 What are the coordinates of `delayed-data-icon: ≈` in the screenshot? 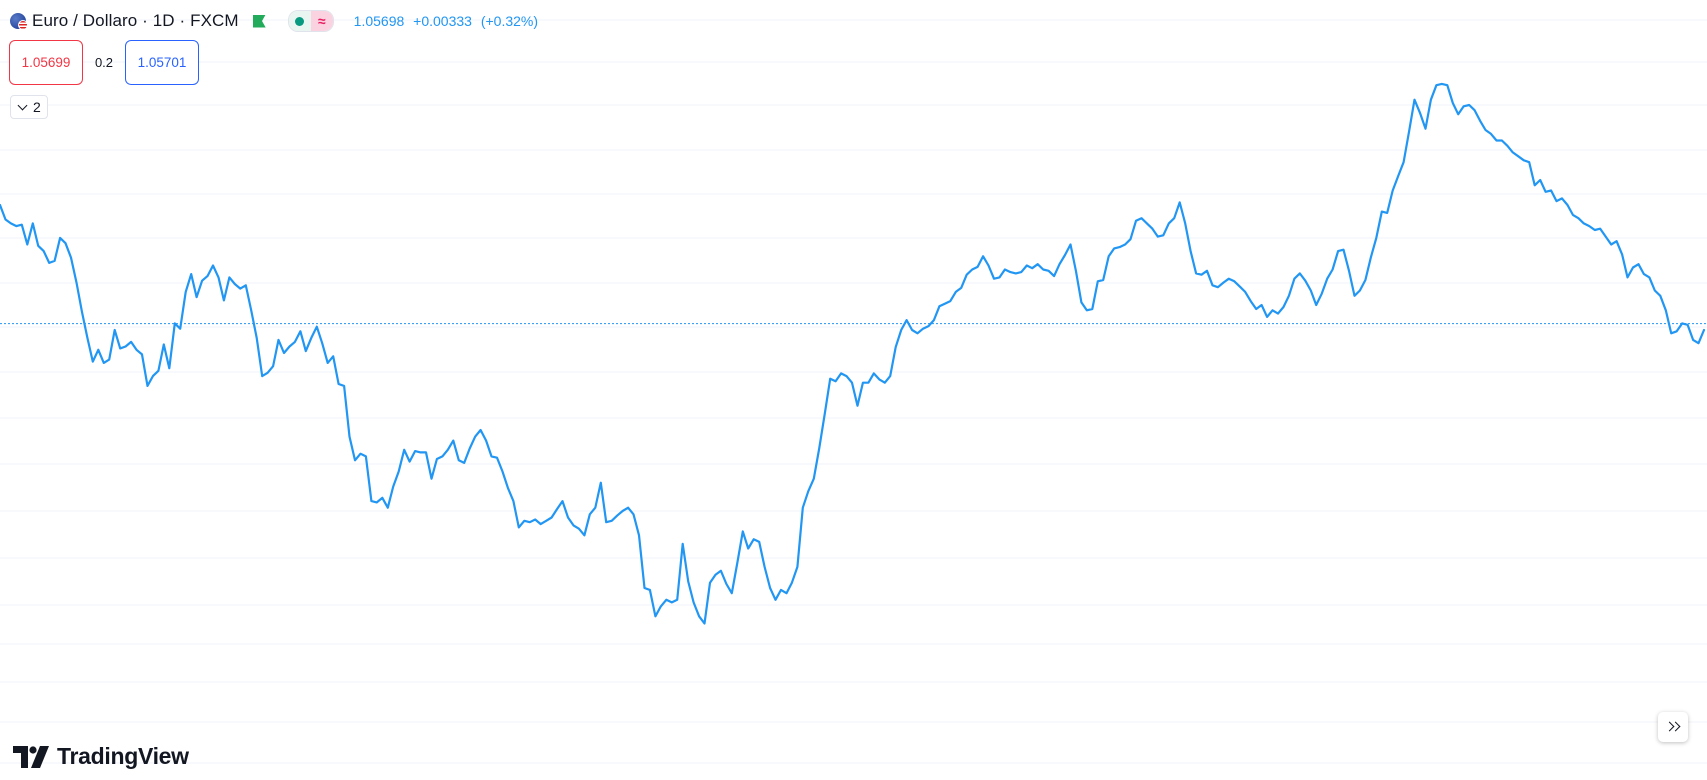 It's located at (321, 21).